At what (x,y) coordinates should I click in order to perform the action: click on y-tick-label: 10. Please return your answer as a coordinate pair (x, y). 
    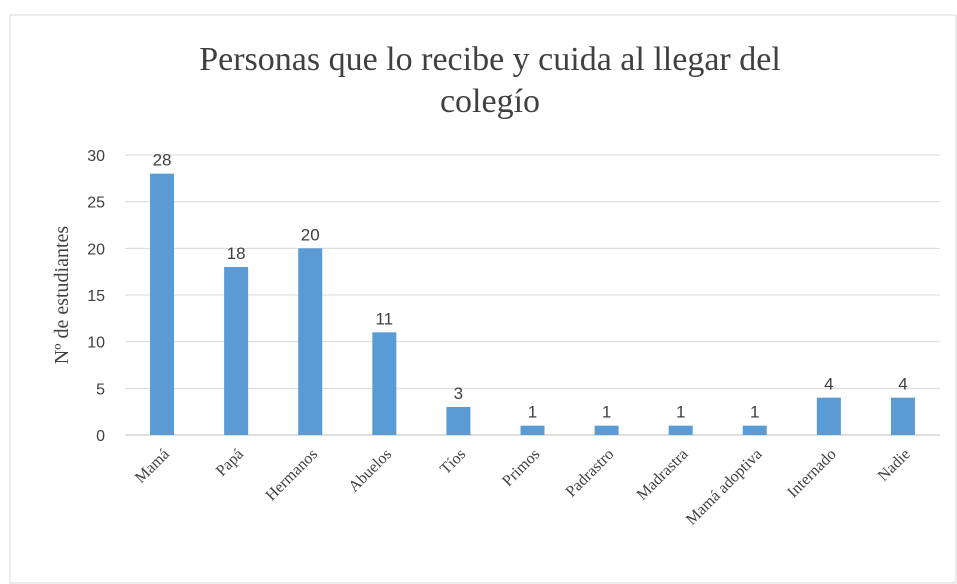
    Looking at the image, I should click on (96, 343).